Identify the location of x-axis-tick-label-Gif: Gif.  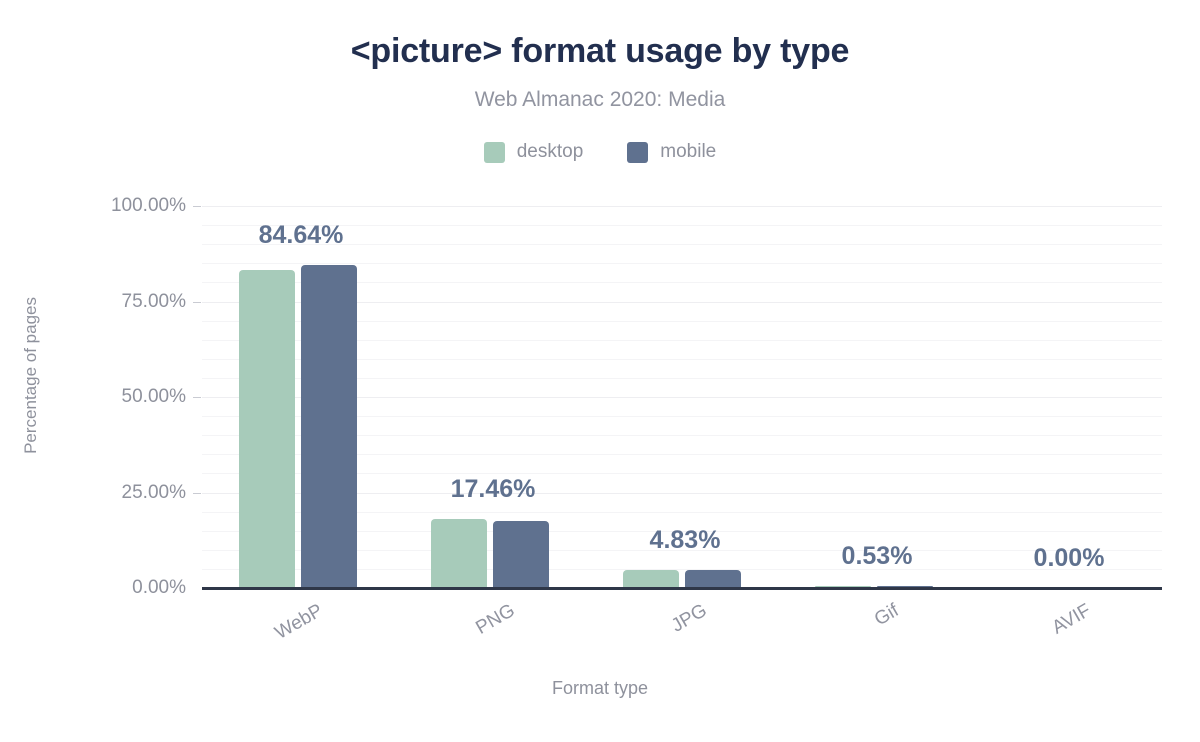
(886, 615).